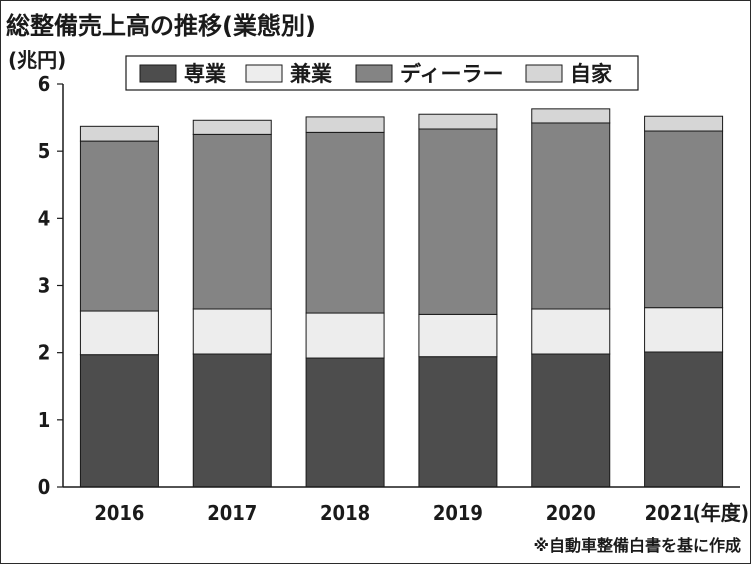 The image size is (751, 564). I want to click on x-tick-label-2021: 2021, so click(670, 513).